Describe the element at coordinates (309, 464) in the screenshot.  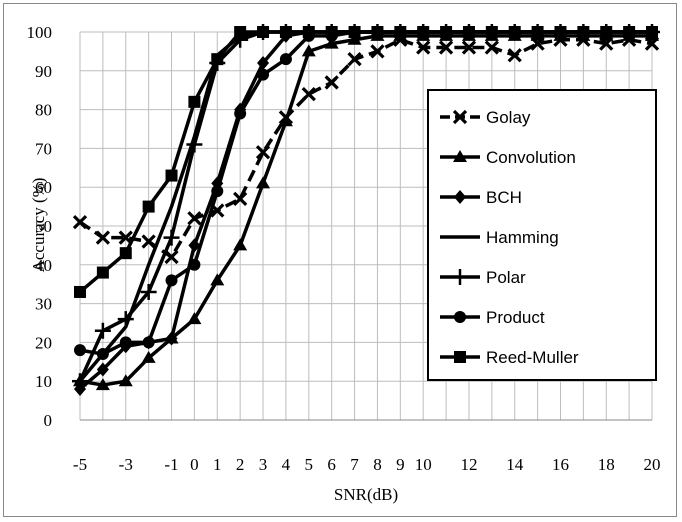
I see `x-tick-label: 5` at that location.